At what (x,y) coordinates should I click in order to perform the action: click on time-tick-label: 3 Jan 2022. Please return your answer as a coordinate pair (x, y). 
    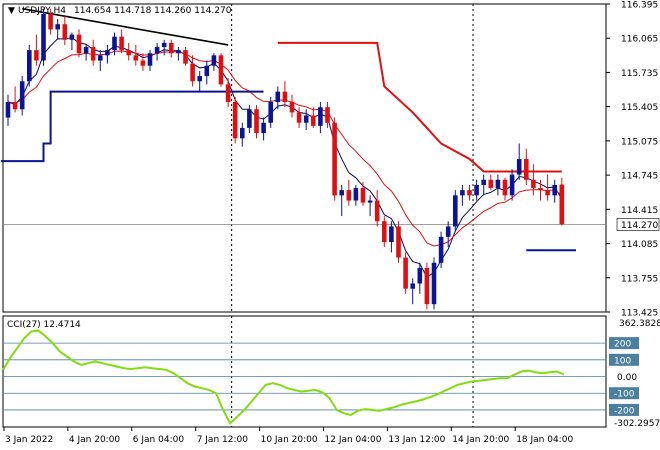
    Looking at the image, I should click on (29, 440).